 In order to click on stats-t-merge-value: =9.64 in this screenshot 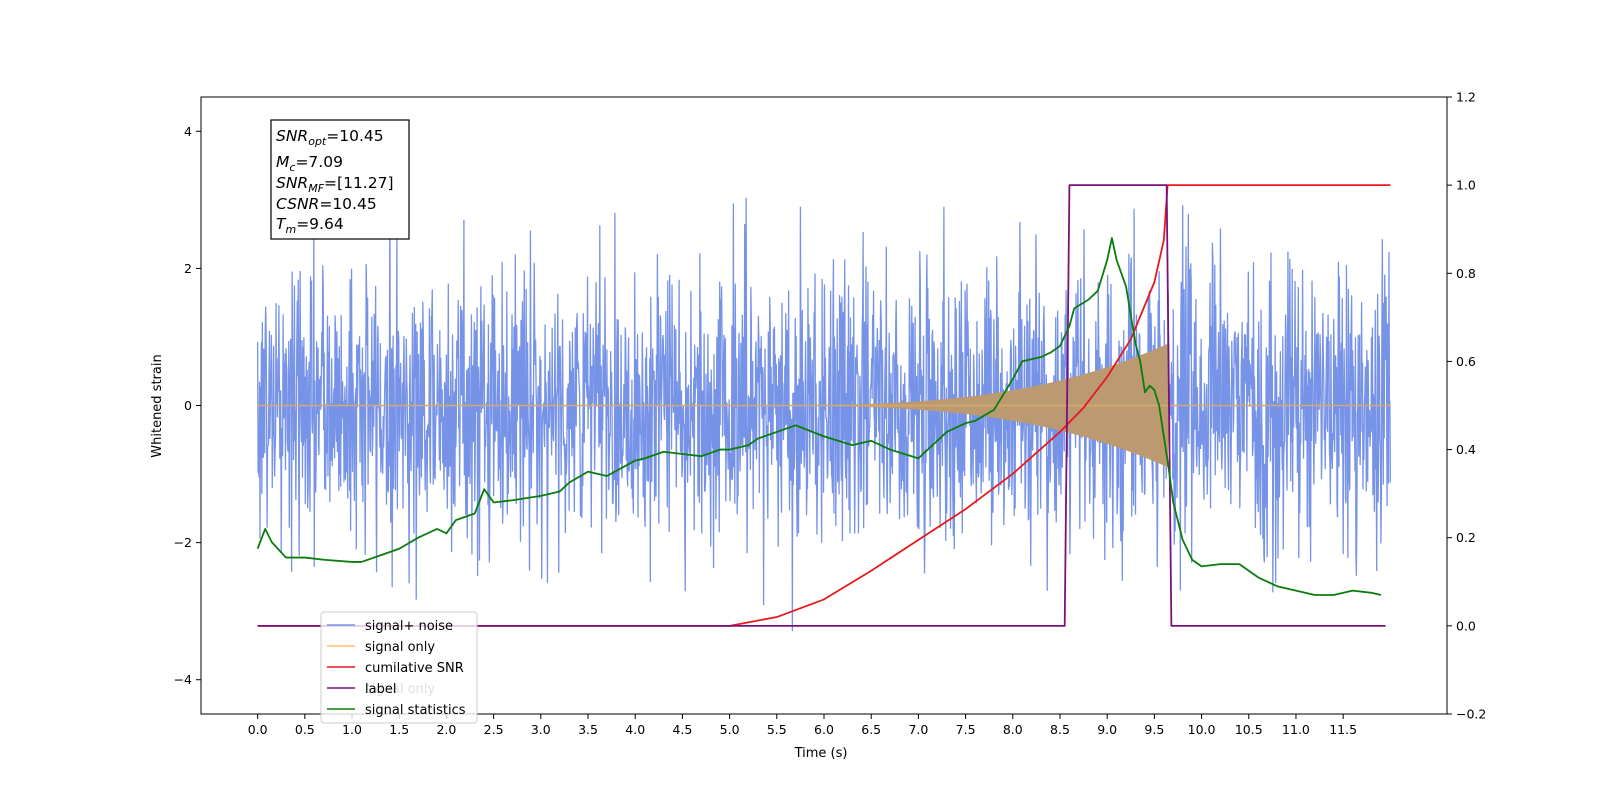, I will do `click(320, 224)`.